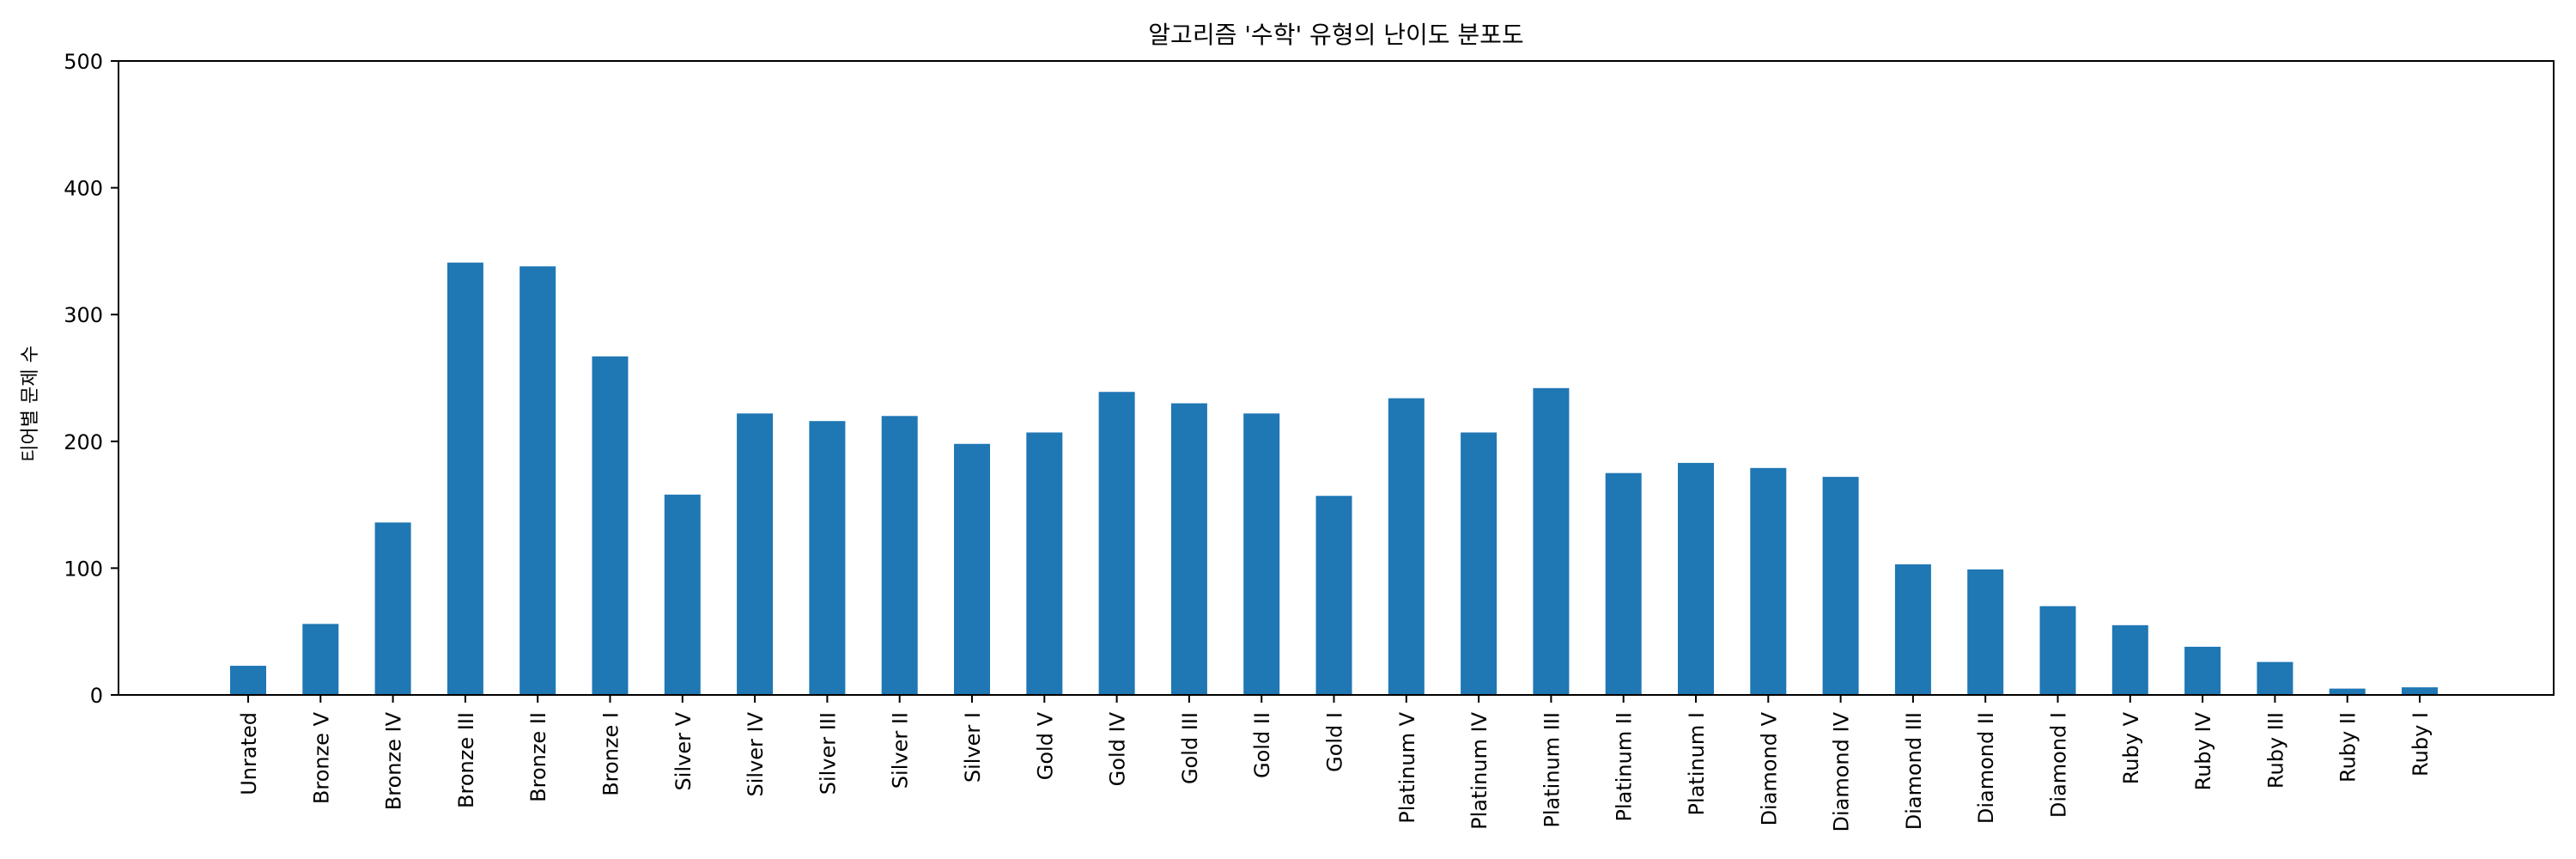 The width and height of the screenshot is (2576, 859). What do you see at coordinates (611, 754) in the screenshot?
I see `x-tick-label: Bronze I` at bounding box center [611, 754].